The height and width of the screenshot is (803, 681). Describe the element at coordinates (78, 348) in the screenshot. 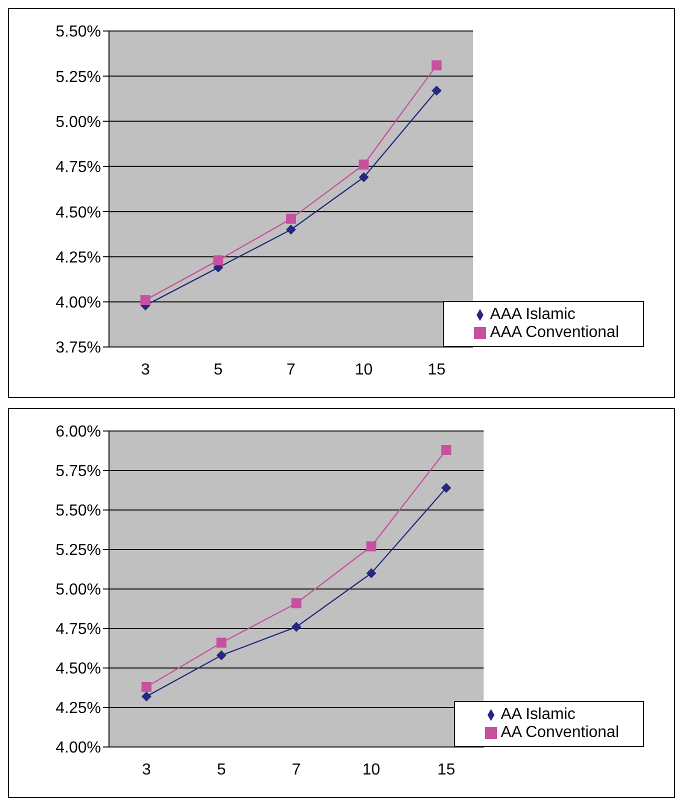

I see `y-tick-label: 3.75%` at that location.